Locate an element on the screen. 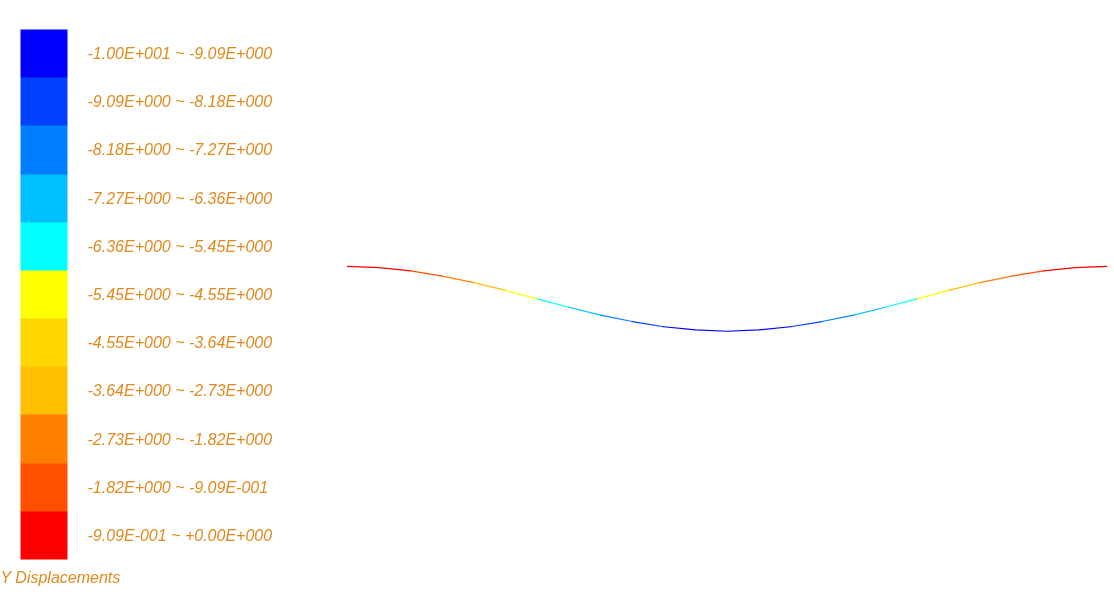 The image size is (1114, 597). color-bar-label: -7.27E+000 ~ -6.36E+000 is located at coordinates (180, 198).